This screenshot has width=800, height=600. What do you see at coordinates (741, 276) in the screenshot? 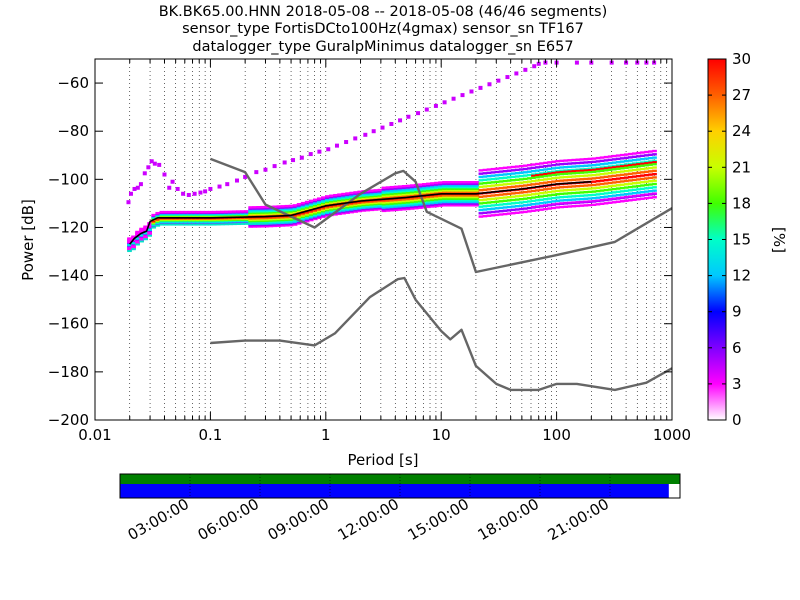
I see `colorbar-tick-label: 12` at bounding box center [741, 276].